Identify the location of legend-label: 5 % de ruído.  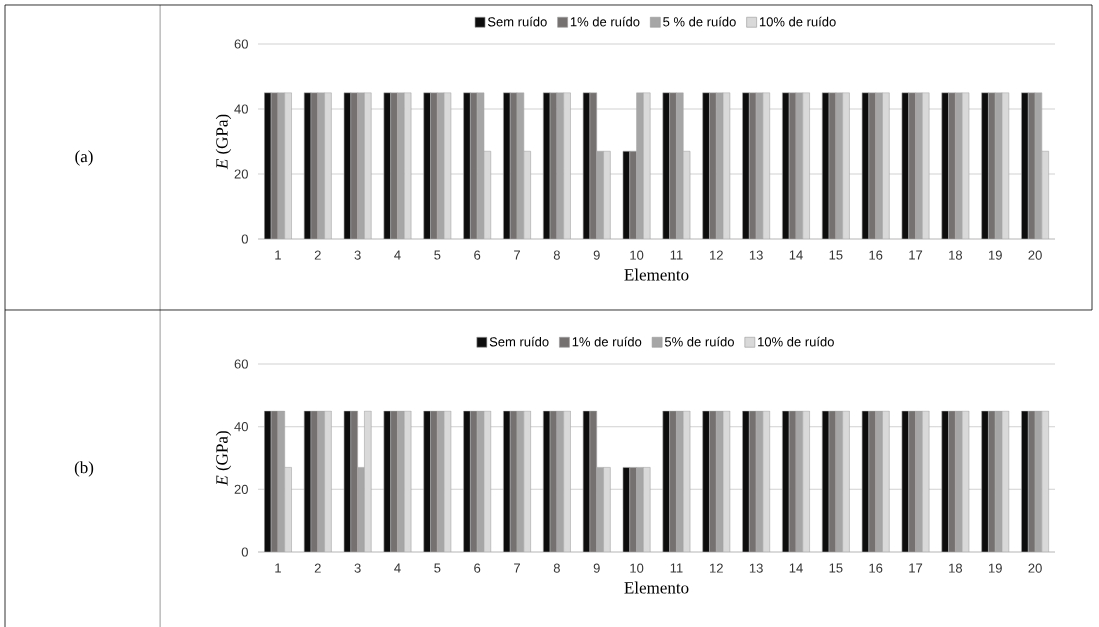
(699, 21).